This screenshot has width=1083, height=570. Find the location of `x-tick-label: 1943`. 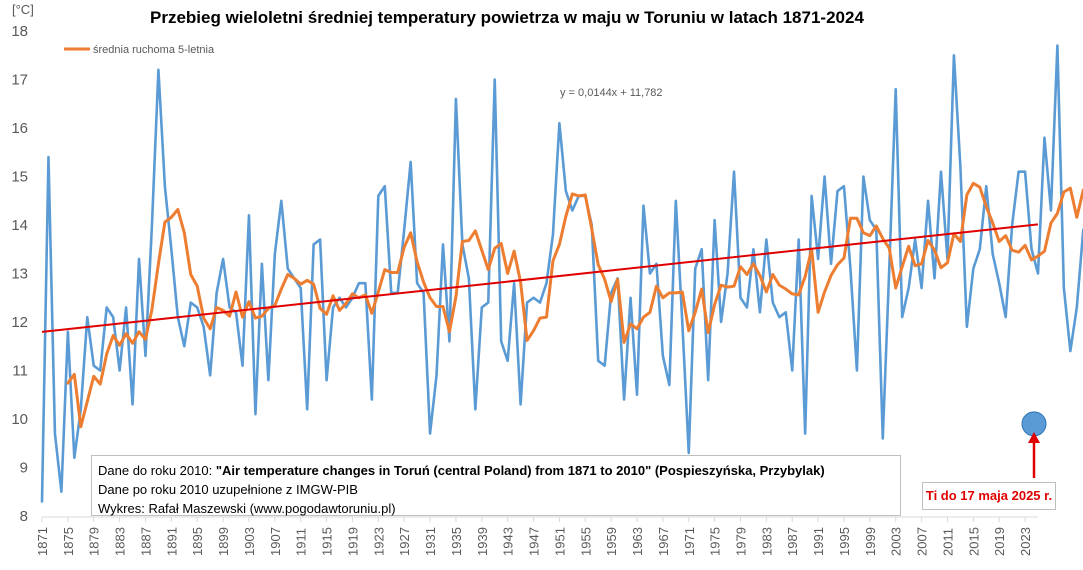

x-tick-label: 1943 is located at coordinates (508, 541).